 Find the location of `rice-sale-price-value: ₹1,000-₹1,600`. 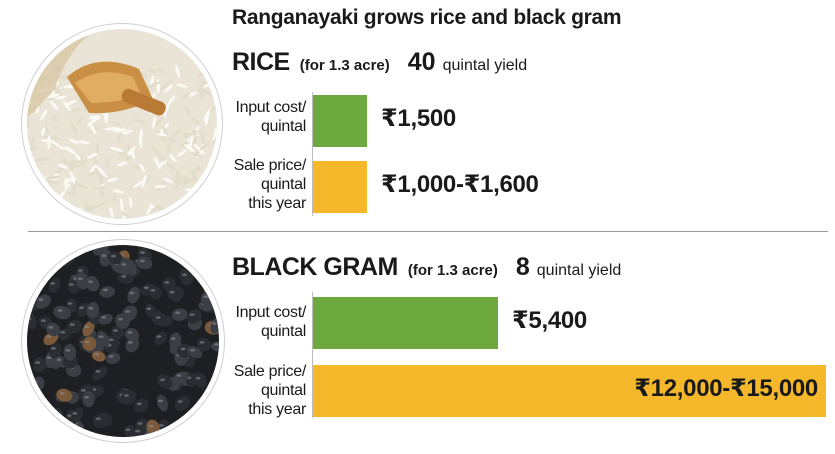

rice-sale-price-value: ₹1,000-₹1,600 is located at coordinates (460, 184).